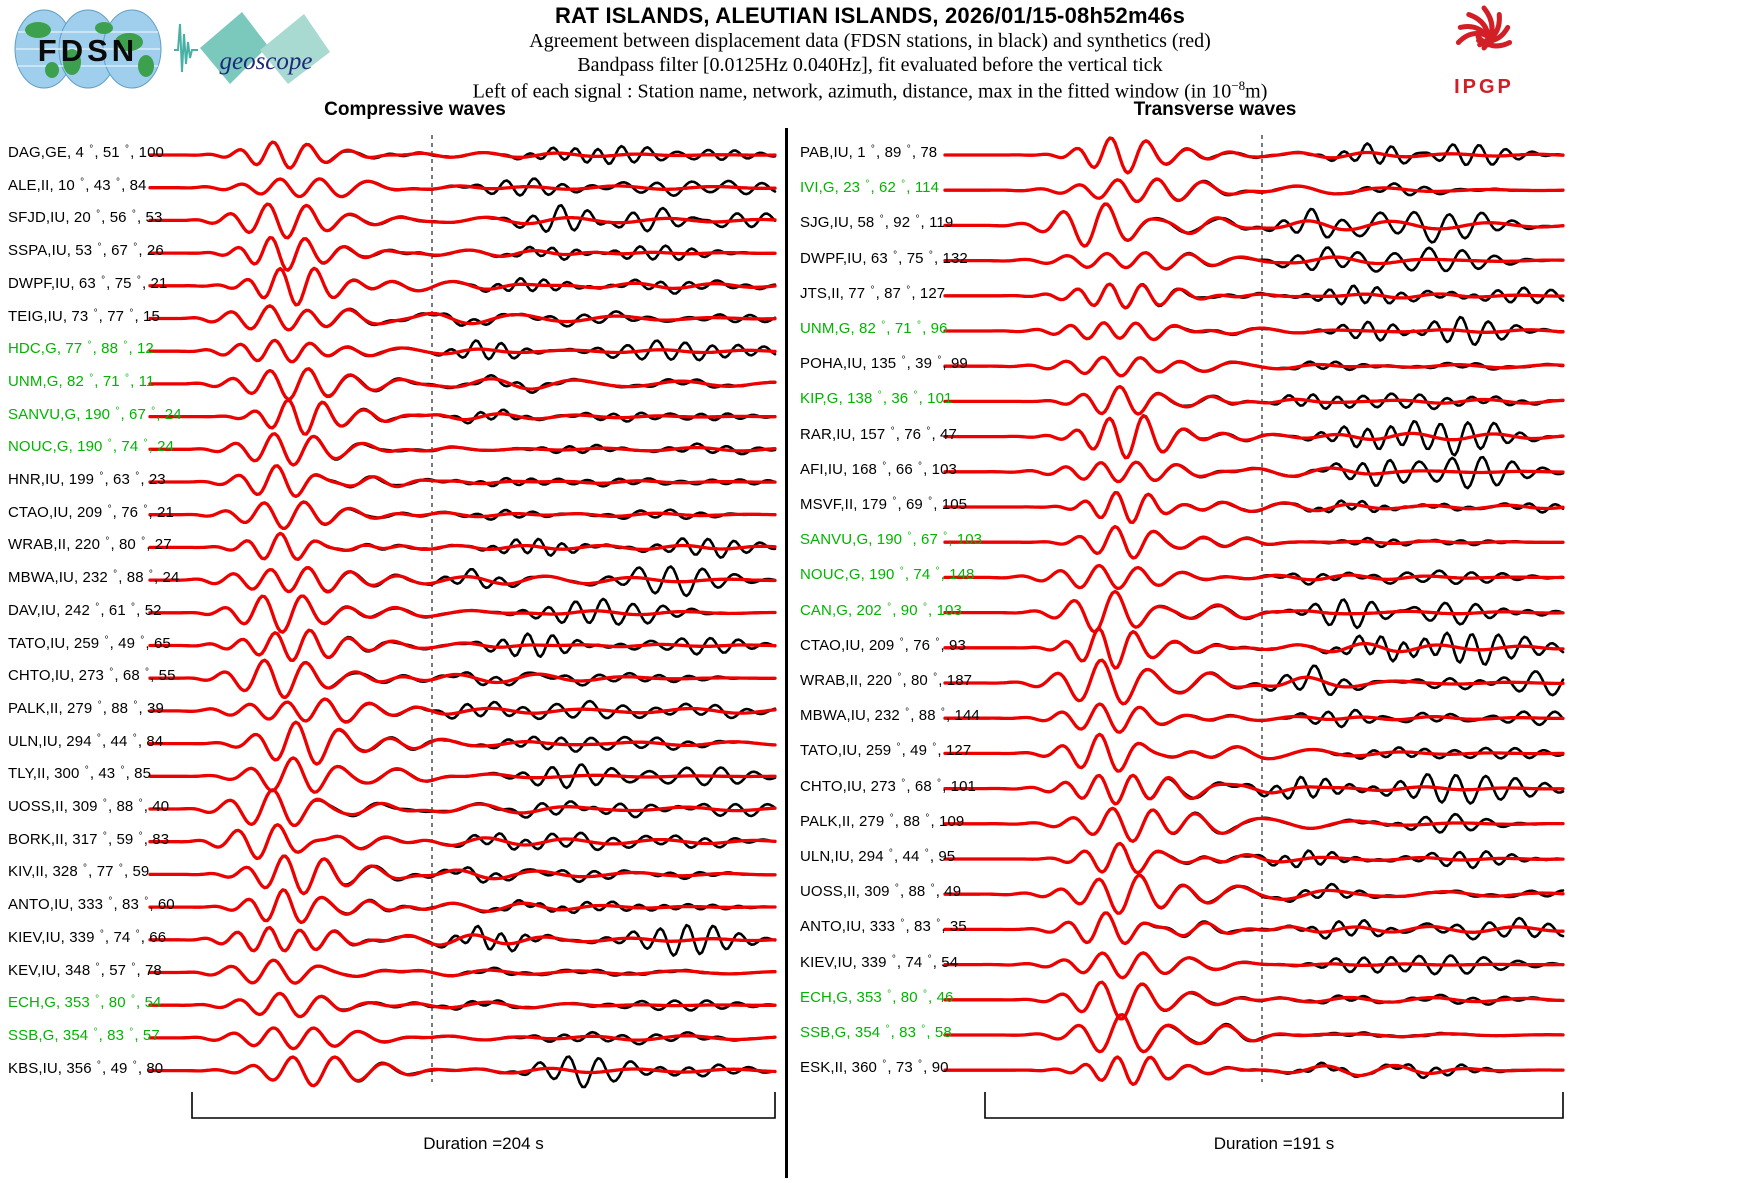  Describe the element at coordinates (186, 48) in the screenshot. I see `seismogram-squiggle-icon` at that location.